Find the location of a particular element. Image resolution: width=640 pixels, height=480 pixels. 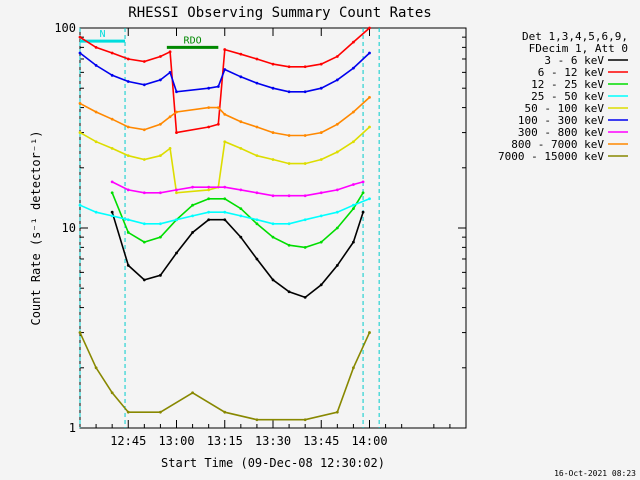

legend-label: 25 - 50 keV is located at coordinates (567, 96).